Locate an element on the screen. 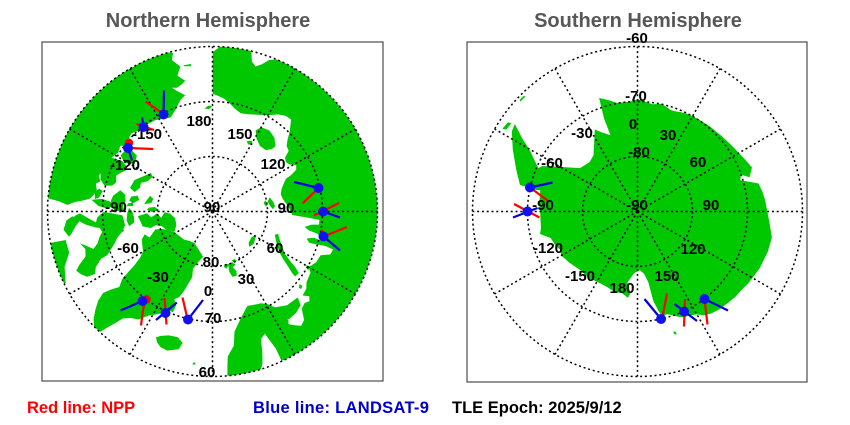 The height and width of the screenshot is (425, 850). svg-text: TLE Epoch: 2025/9/12 is located at coordinates (537, 408).